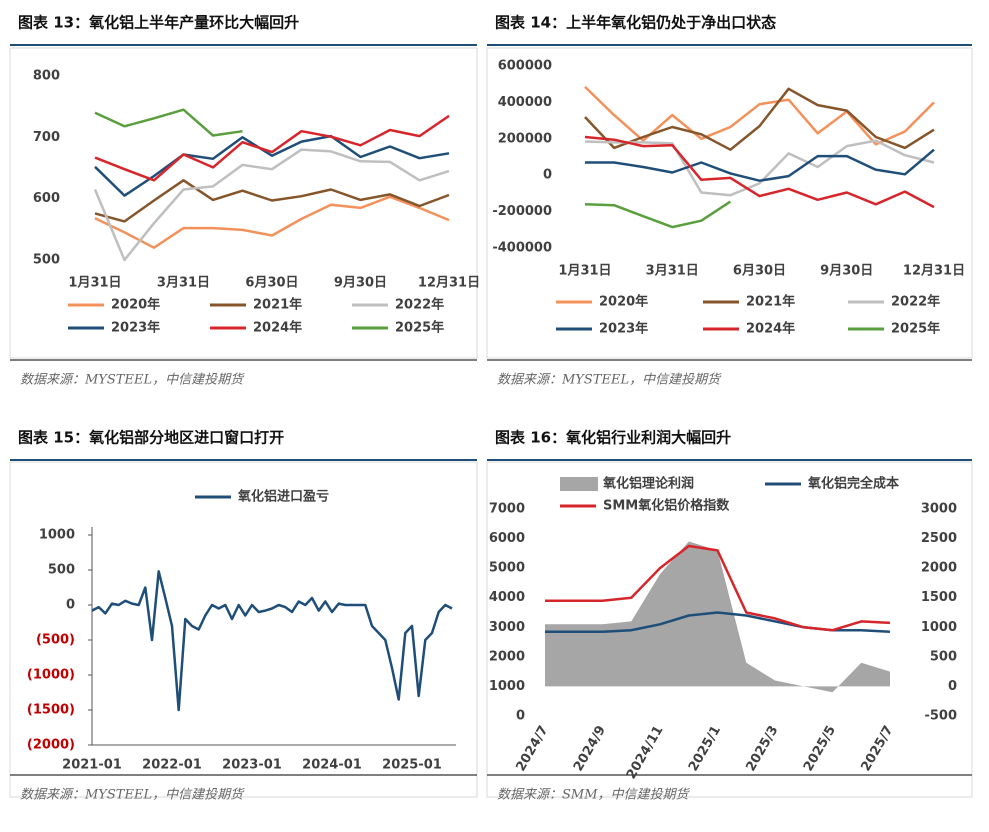 This screenshot has width=989, height=832. I want to click on legend-label: 氧化铝完全成本, so click(853, 484).